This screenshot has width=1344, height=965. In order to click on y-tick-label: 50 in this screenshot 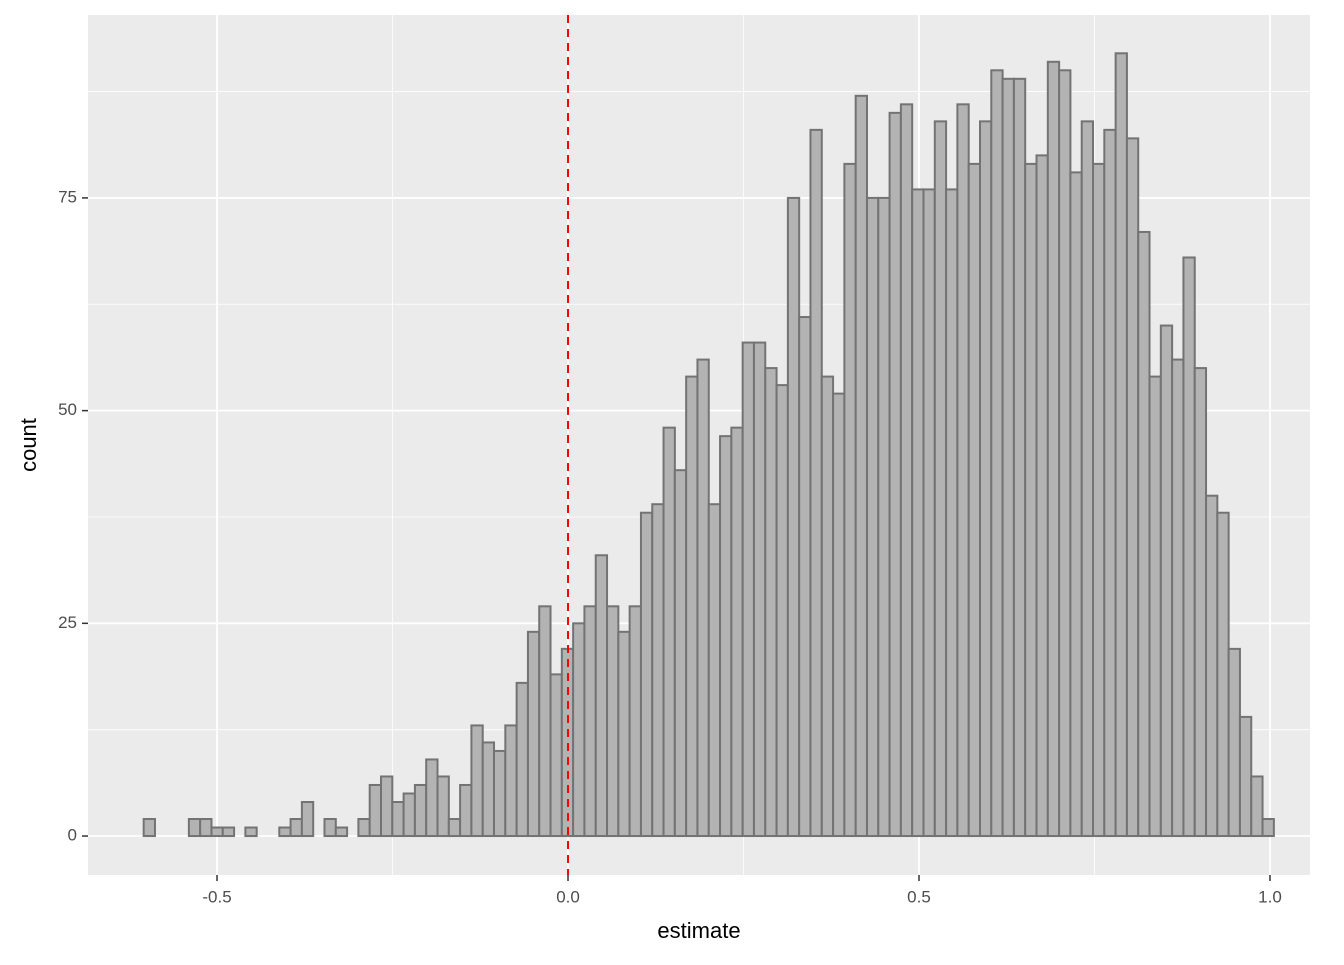, I will do `click(67, 409)`.